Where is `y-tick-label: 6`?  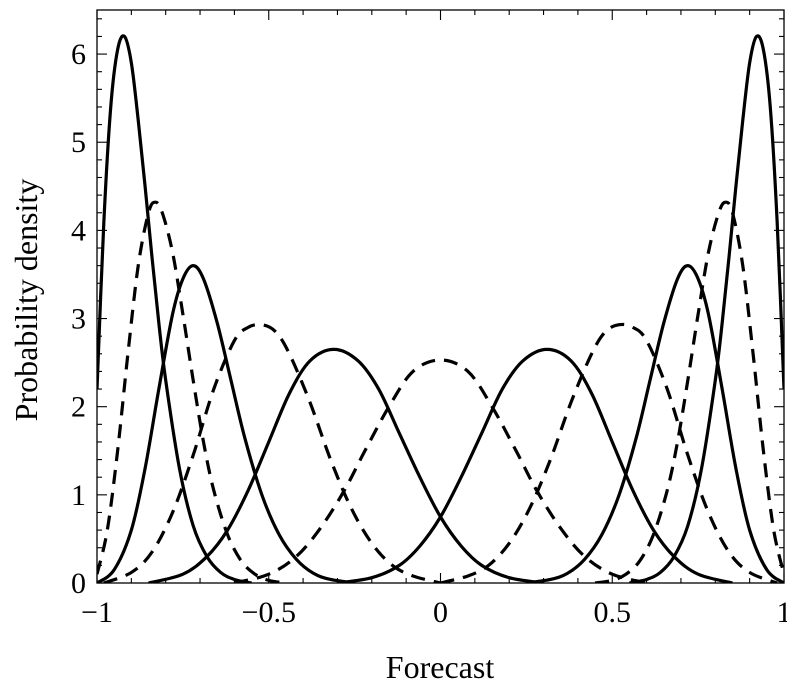
y-tick-label: 6 is located at coordinates (78, 54).